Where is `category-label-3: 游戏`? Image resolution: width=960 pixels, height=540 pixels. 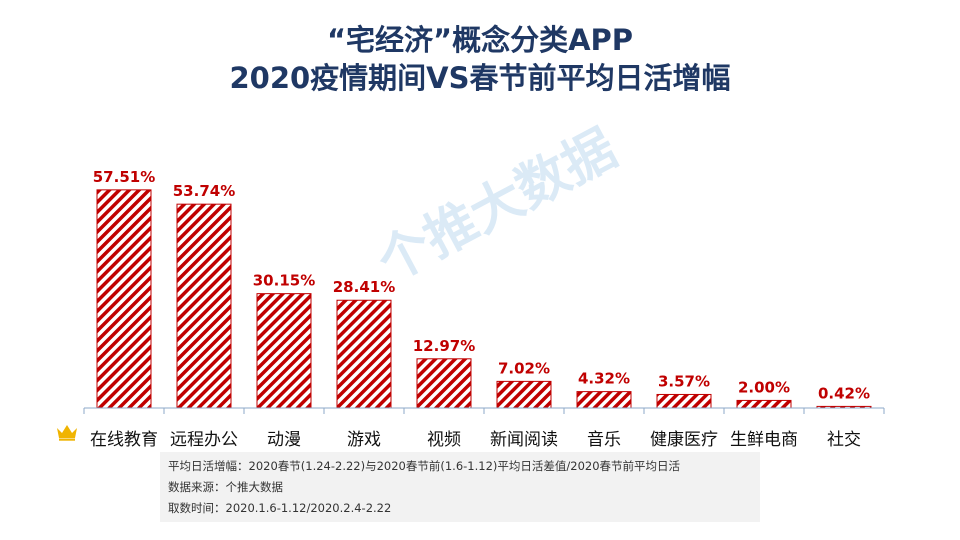
category-label-3: 游戏 is located at coordinates (364, 440).